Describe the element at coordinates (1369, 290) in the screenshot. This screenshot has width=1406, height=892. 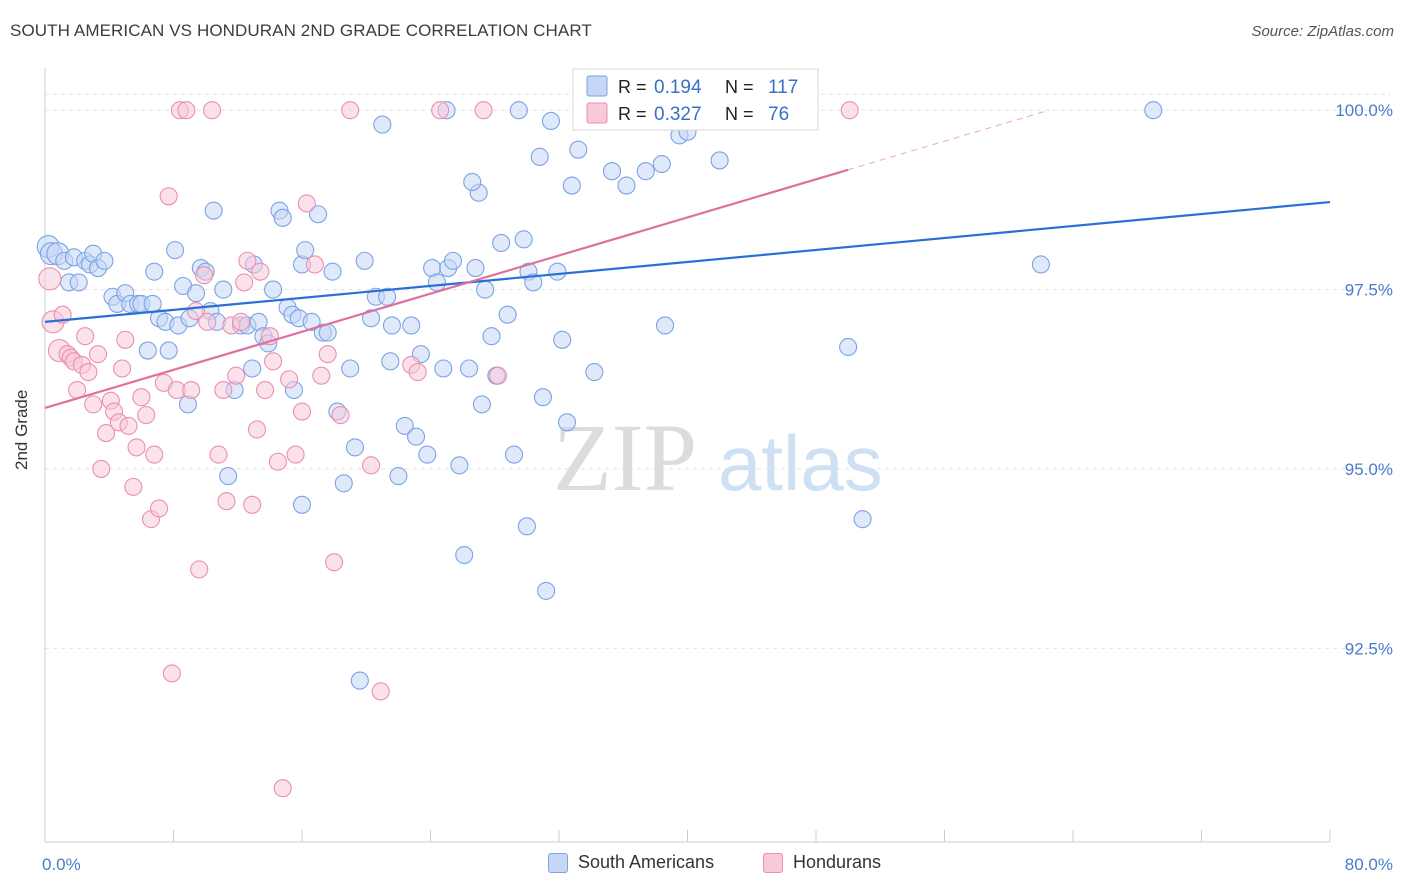
I see `y-tick-label: 97.5%` at that location.